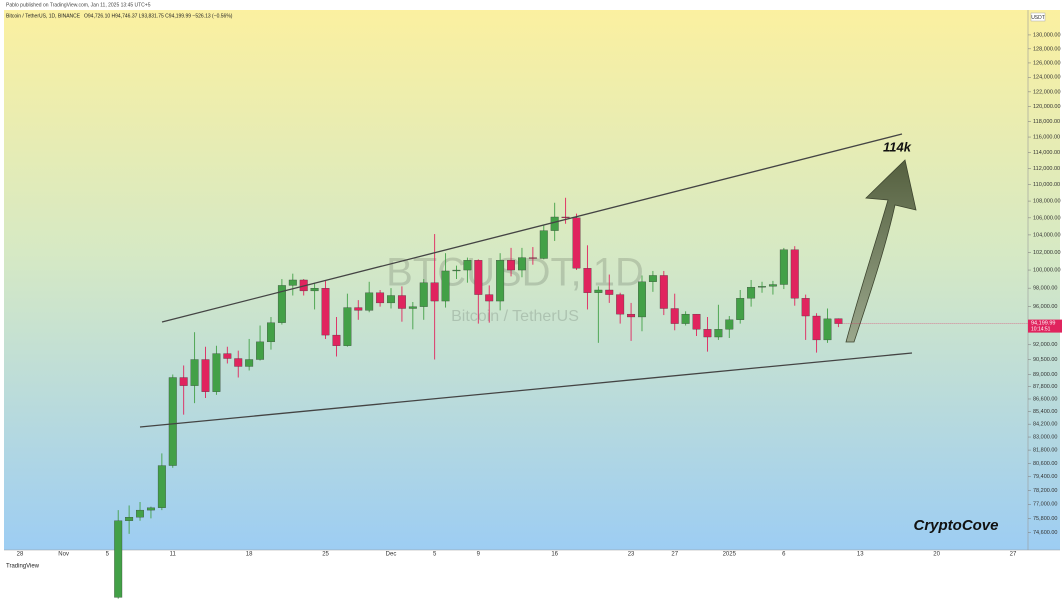  What do you see at coordinates (1047, 253) in the screenshot?
I see `y-tick-label: 102,000.00` at bounding box center [1047, 253].